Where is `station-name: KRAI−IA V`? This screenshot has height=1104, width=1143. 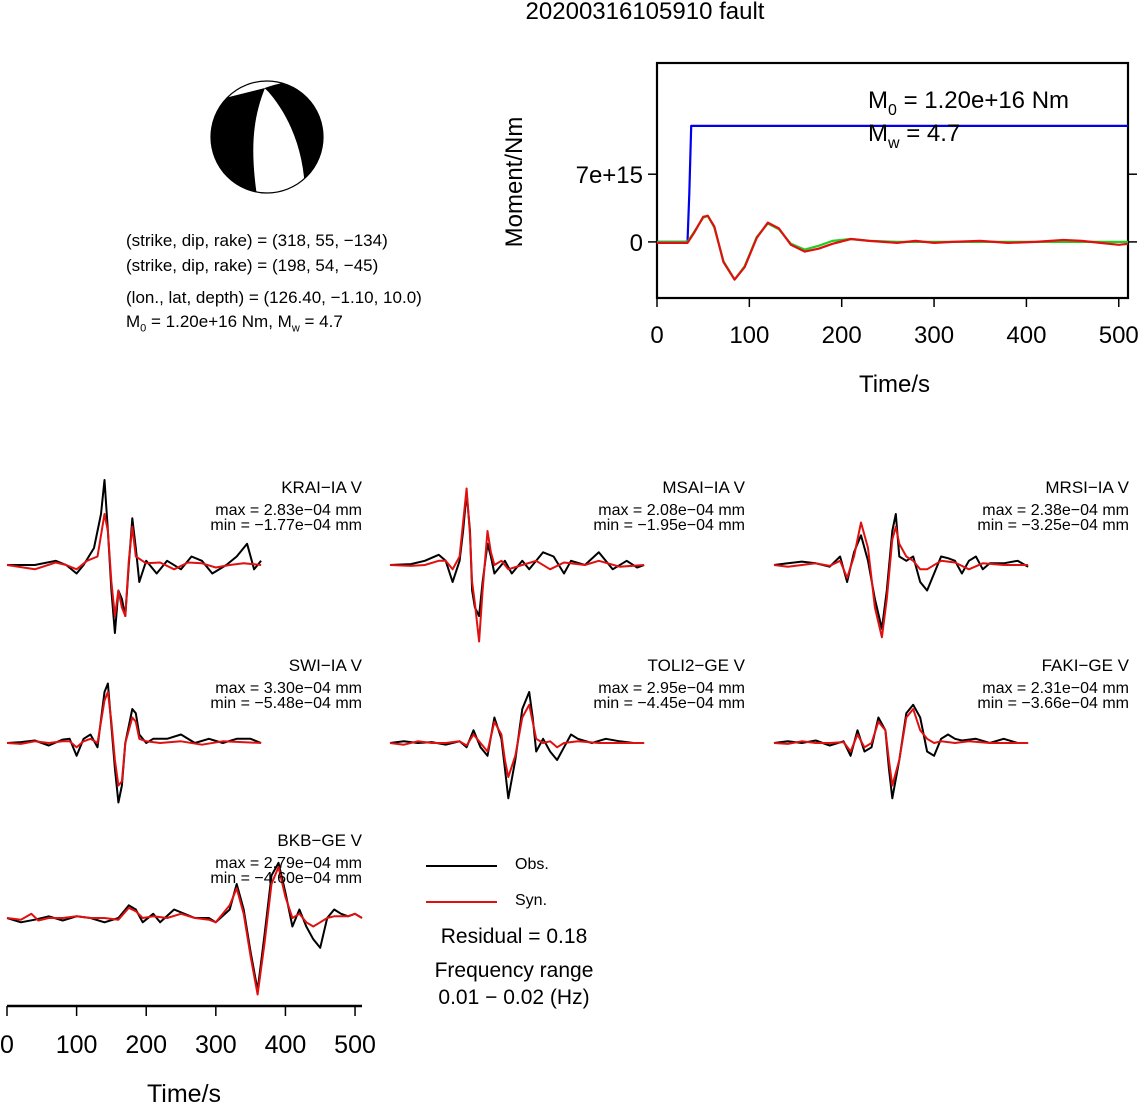
station-name: KRAI−IA V is located at coordinates (321, 487).